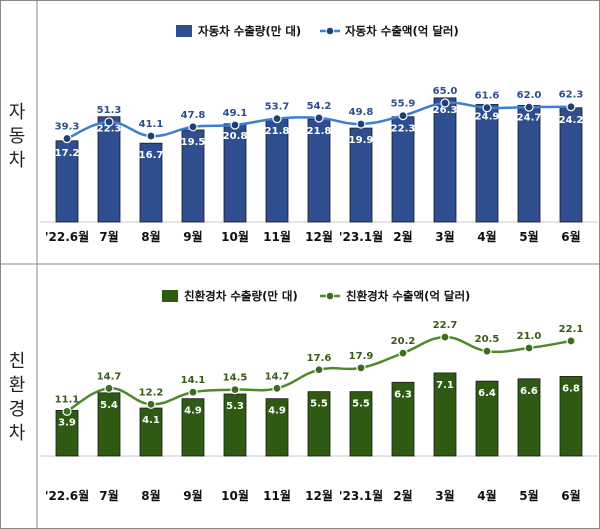  What do you see at coordinates (319, 236) in the screenshot?
I see `car-x-tick-label: 12월` at bounding box center [319, 236].